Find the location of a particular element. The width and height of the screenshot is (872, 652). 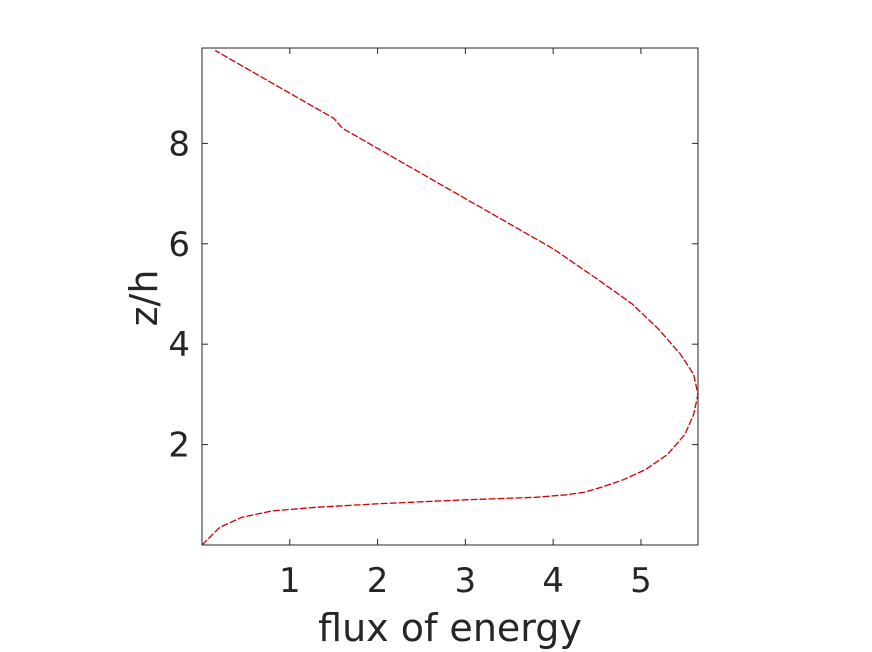

x-tick-label: 1 is located at coordinates (290, 581).